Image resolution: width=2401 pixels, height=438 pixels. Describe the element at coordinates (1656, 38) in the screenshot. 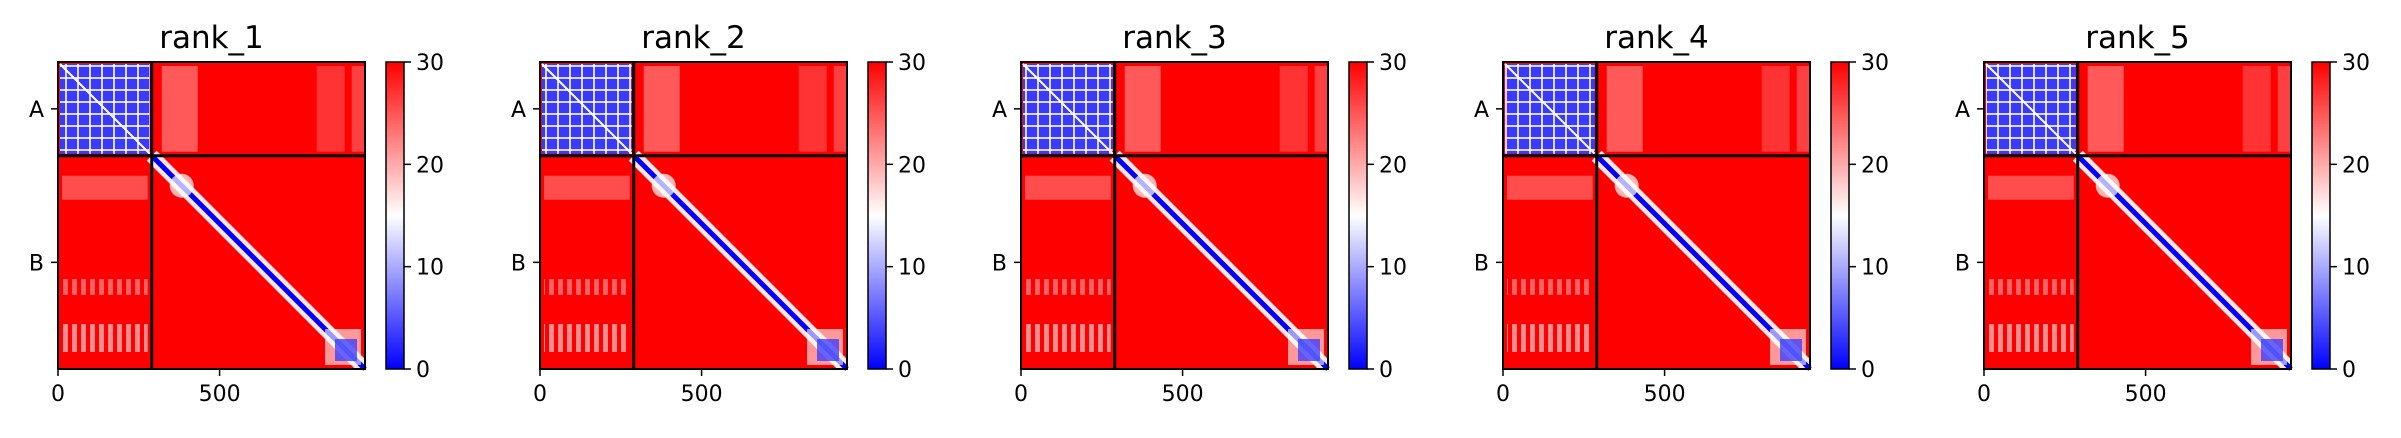

I see `panel-title: rank_4` at that location.